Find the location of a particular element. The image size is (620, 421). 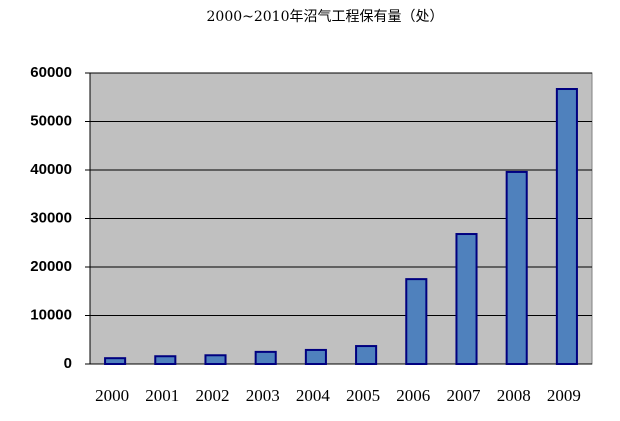

y-tick-label: 50000 is located at coordinates (51, 120).